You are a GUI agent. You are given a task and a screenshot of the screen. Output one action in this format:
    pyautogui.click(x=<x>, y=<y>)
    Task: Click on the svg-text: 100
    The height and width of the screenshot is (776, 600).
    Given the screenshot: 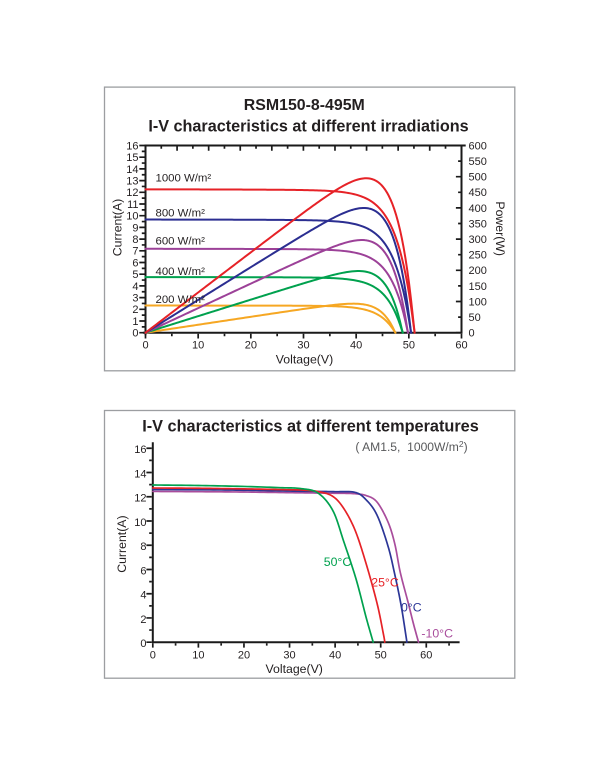 What is the action you would take?
    pyautogui.click(x=478, y=302)
    